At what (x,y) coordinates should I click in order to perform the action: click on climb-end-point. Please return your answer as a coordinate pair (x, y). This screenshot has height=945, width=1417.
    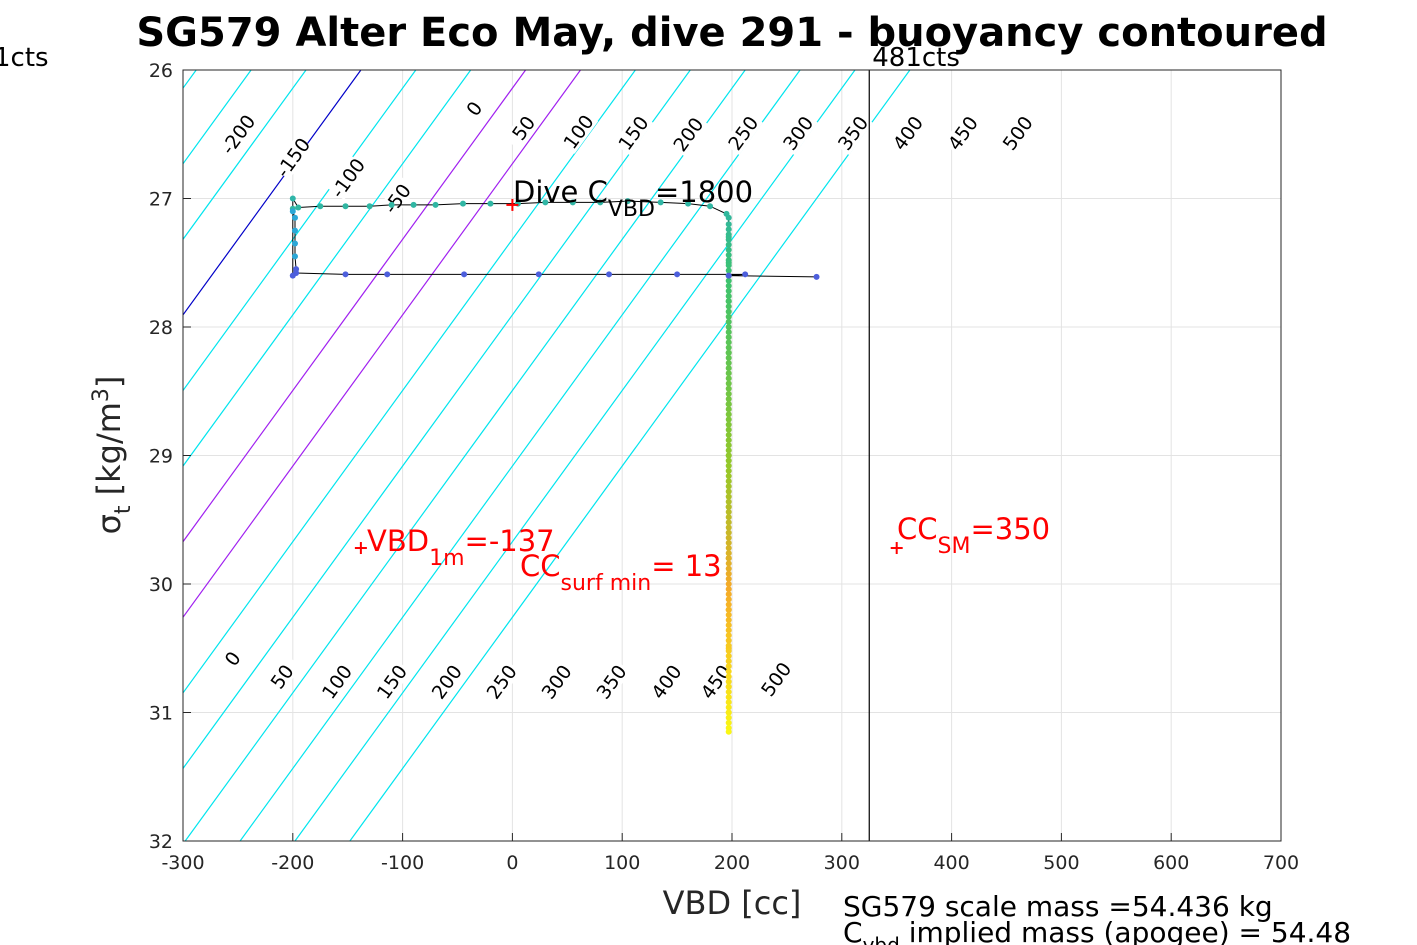
    Looking at the image, I should click on (816, 276).